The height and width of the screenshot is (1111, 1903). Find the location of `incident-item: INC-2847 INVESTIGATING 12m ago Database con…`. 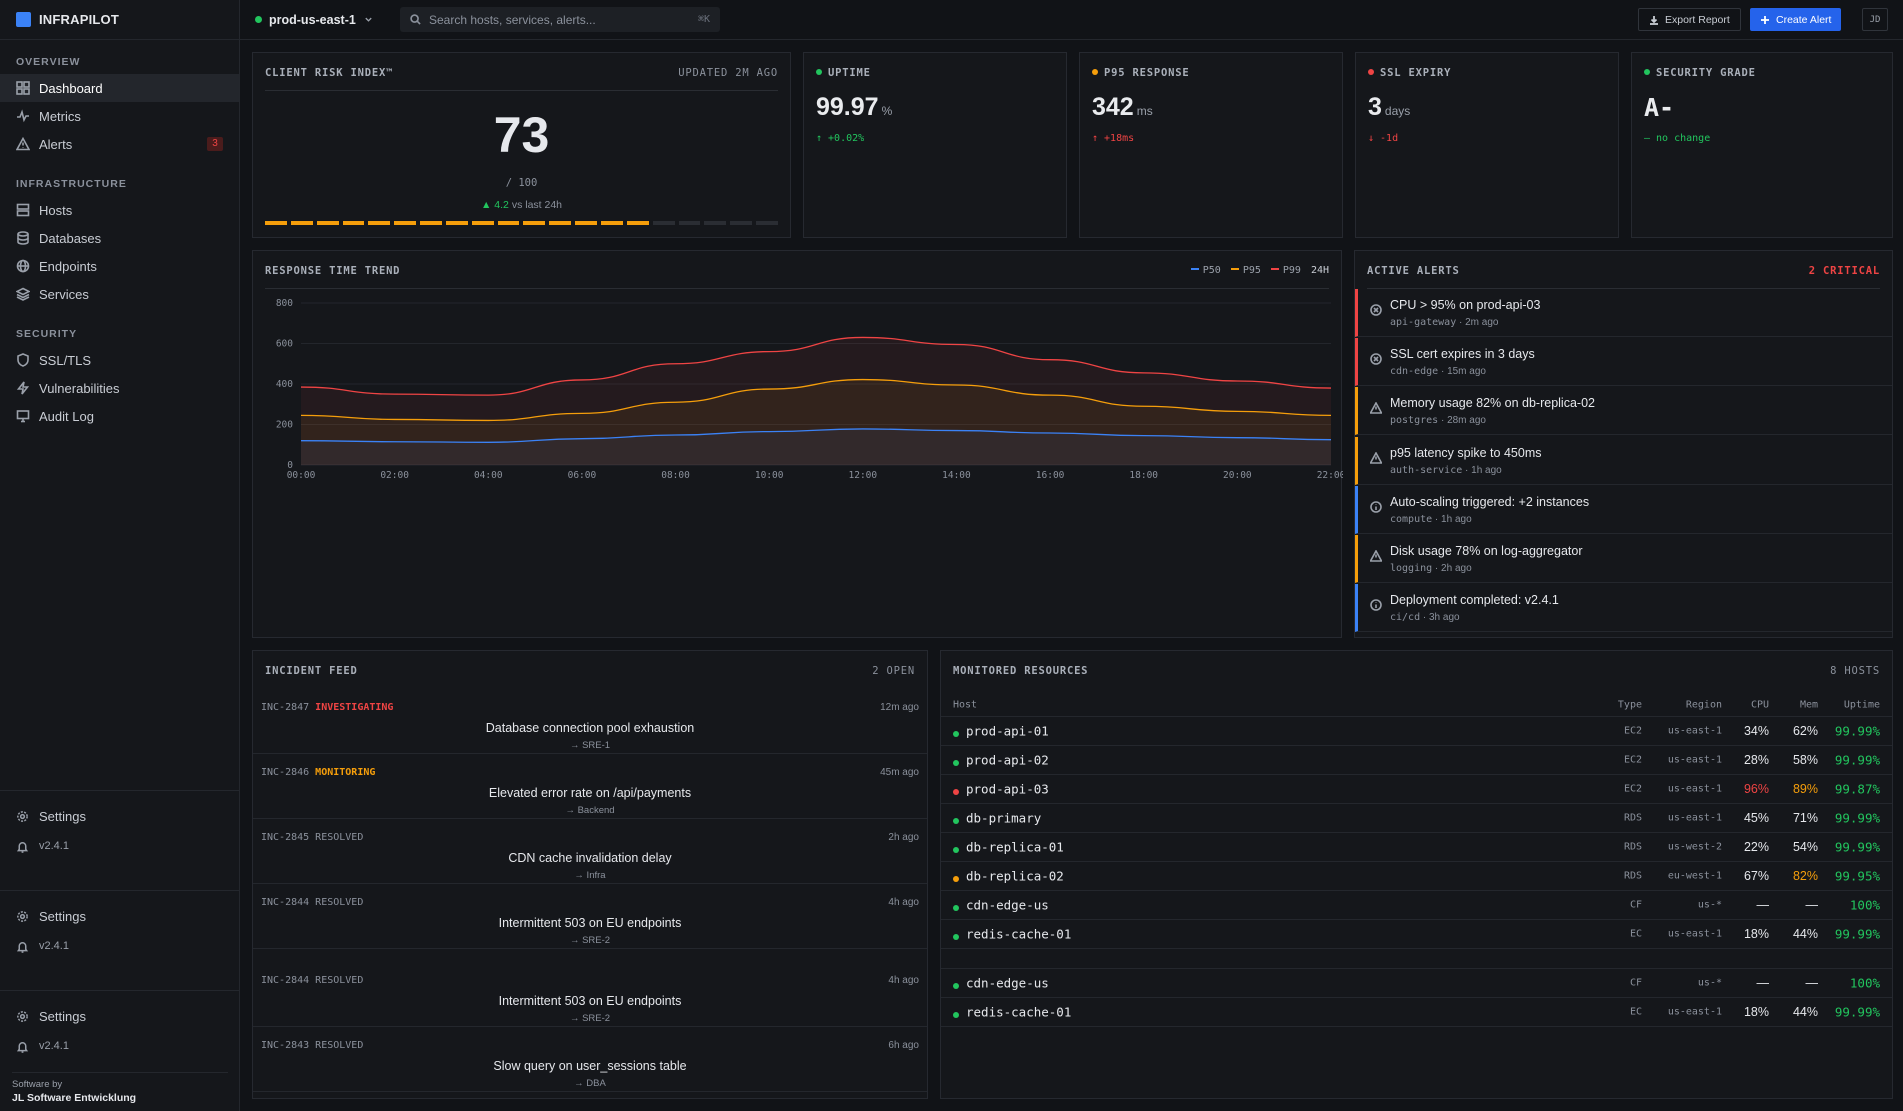

incident-item: INC-2847 INVESTIGATING 12m ago Database con… is located at coordinates (590, 721).